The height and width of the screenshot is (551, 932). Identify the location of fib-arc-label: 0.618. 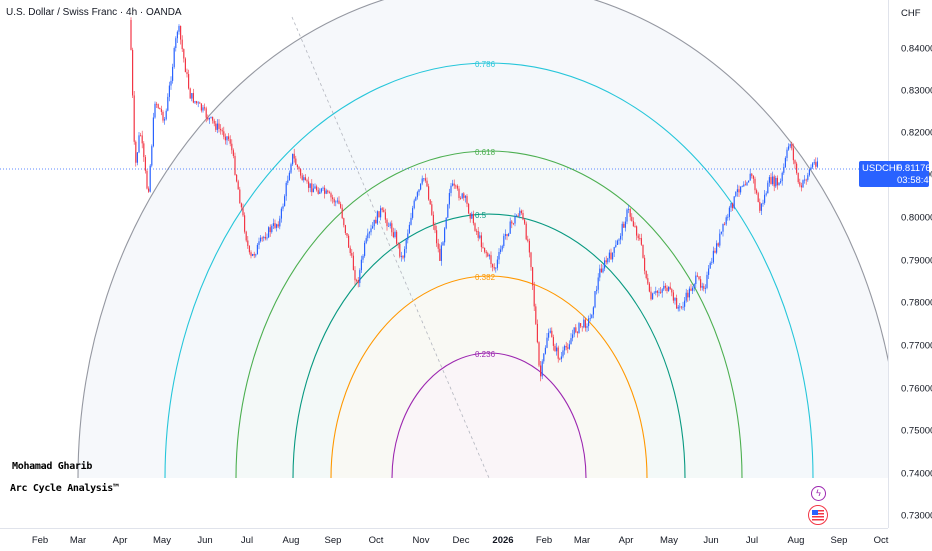
(485, 152).